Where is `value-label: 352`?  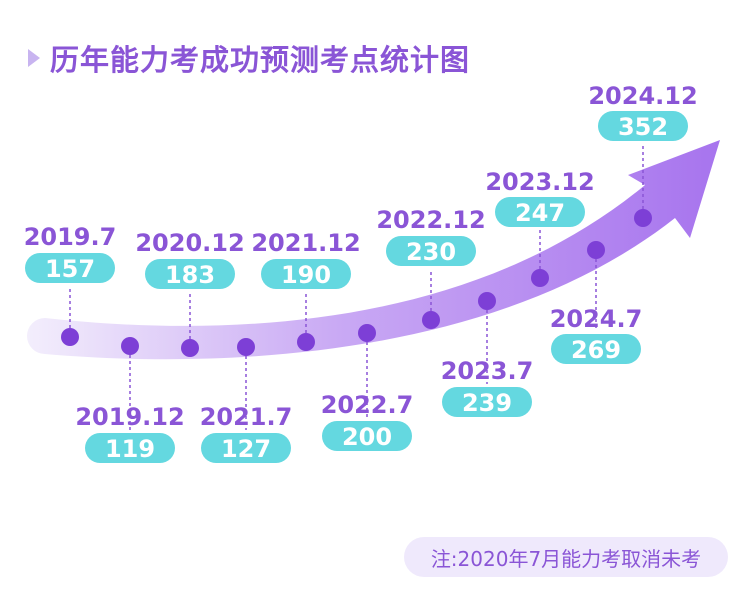
value-label: 352 is located at coordinates (643, 127).